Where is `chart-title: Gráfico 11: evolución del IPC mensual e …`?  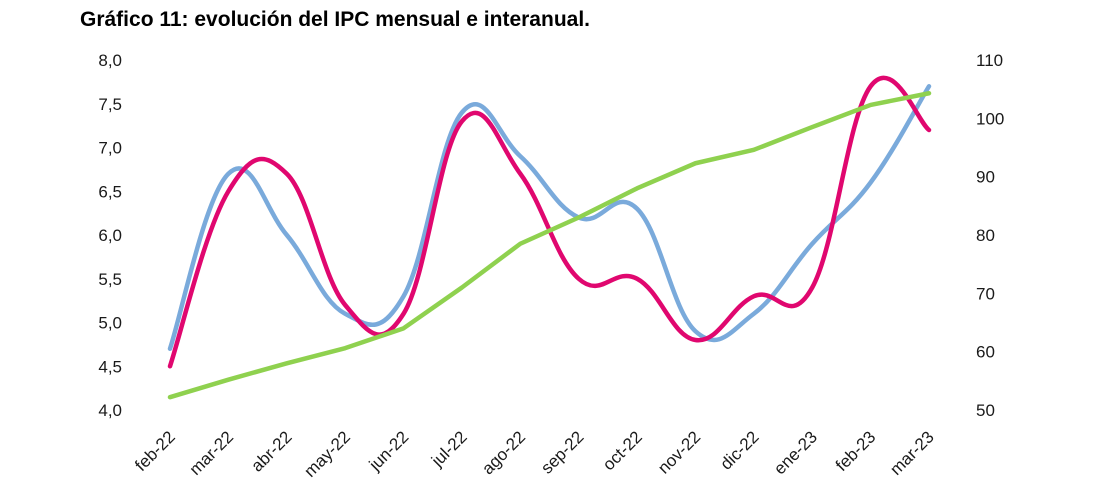
chart-title: Gráfico 11: evolución del IPC mensual e … is located at coordinates (335, 19).